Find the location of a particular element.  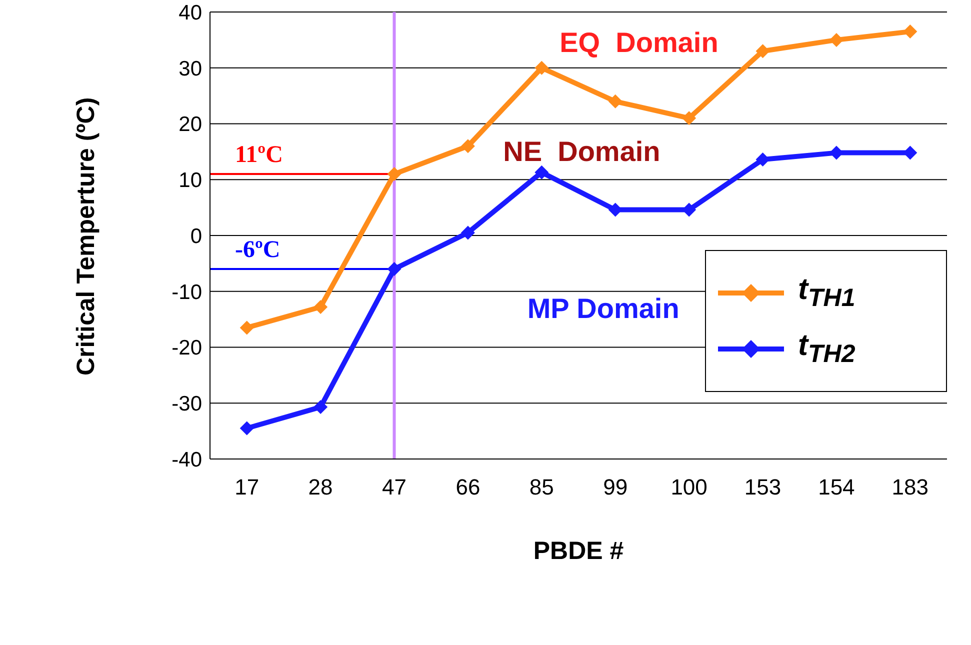

x-tick-label: 153 is located at coordinates (763, 487).